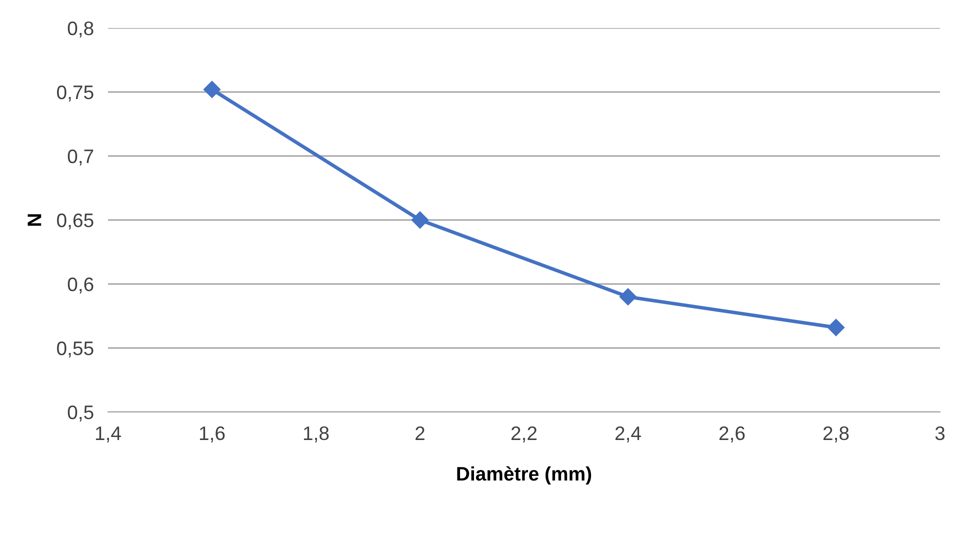  Describe the element at coordinates (81, 285) in the screenshot. I see `y-tick-label: 0,6` at that location.